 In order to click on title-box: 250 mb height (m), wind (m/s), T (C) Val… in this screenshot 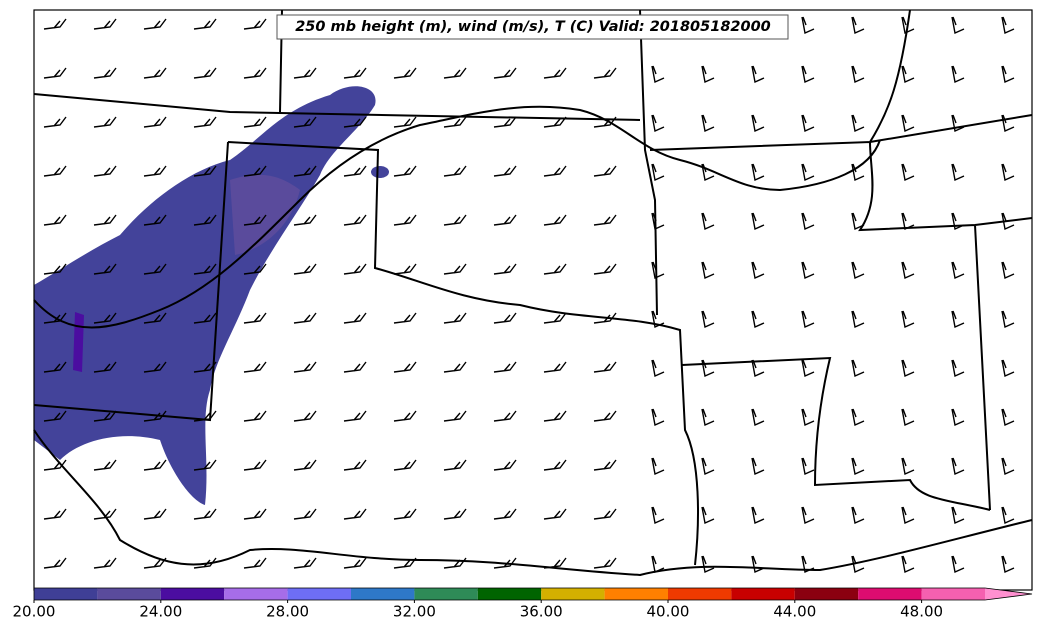, I will do `click(532, 27)`.